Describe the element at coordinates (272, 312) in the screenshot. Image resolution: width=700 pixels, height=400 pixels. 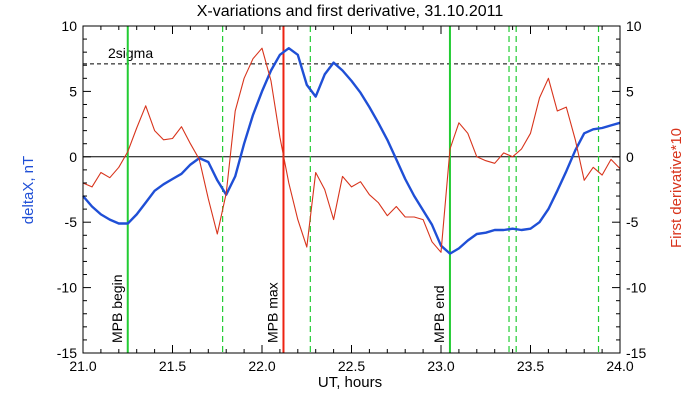
I see `marker-mpb-max-label: MPB max` at that location.